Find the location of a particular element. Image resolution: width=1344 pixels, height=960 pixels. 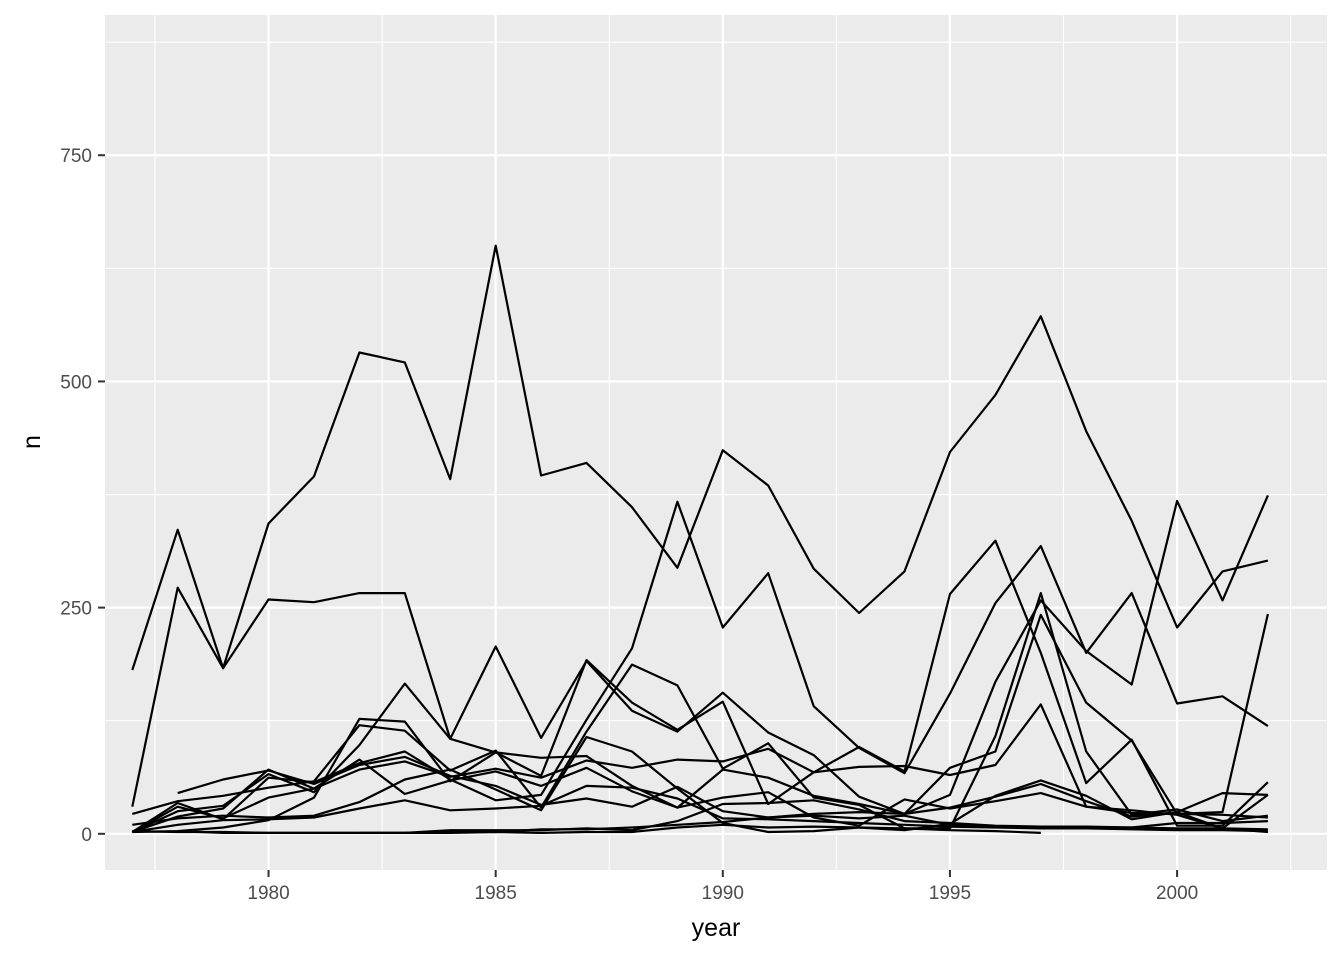

y-tick-label: 750 is located at coordinates (76, 156).